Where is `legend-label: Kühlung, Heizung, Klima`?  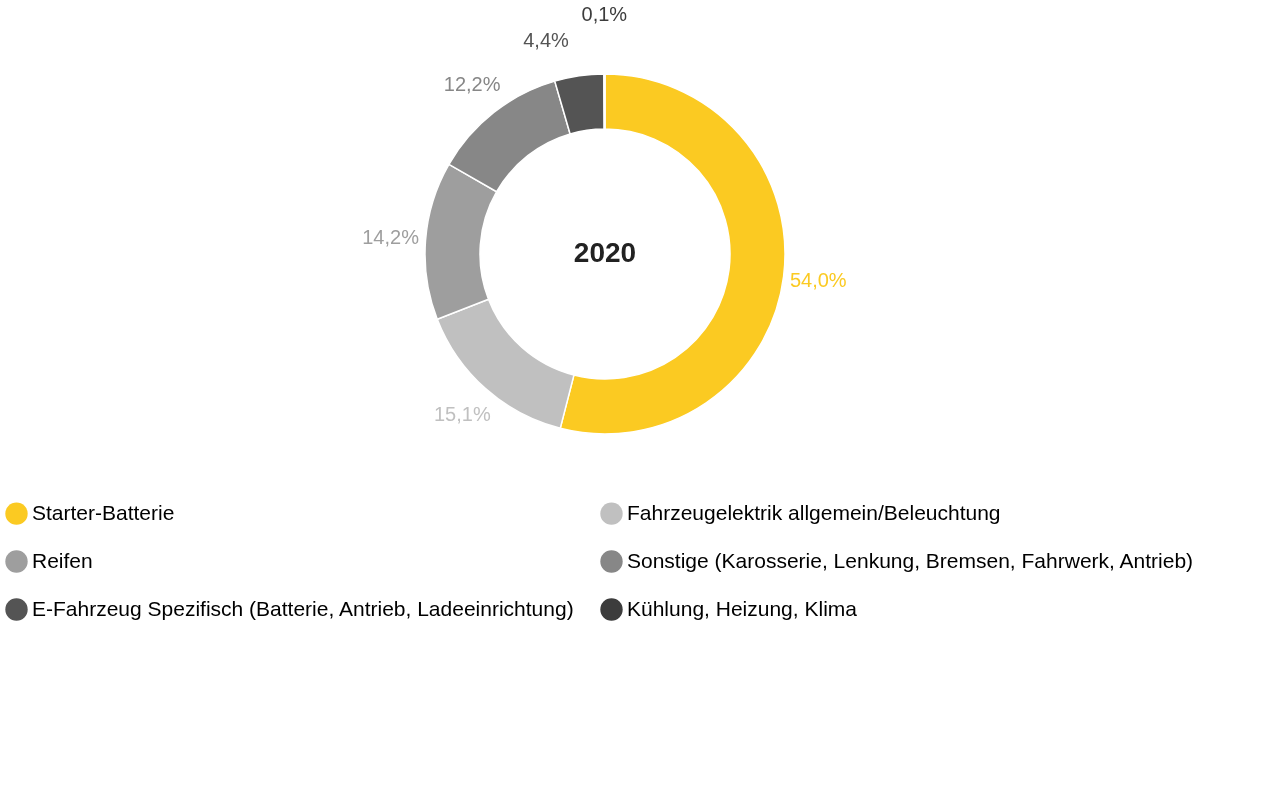 legend-label: Kühlung, Heizung, Klima is located at coordinates (742, 608).